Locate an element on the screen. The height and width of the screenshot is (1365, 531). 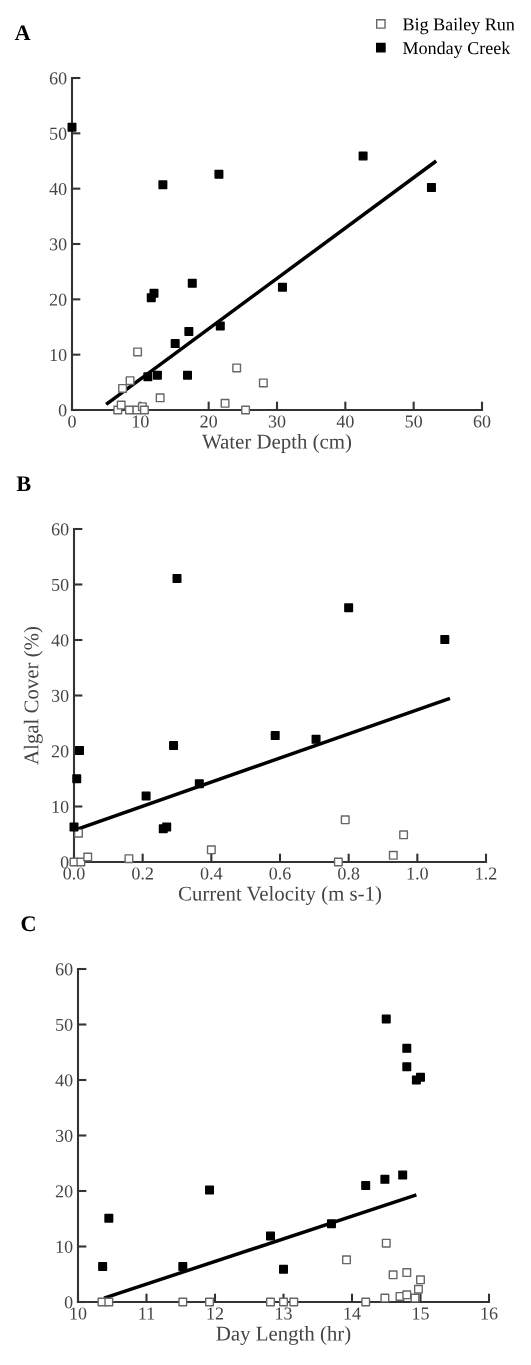
x-tick-label: 50 is located at coordinates (414, 421).